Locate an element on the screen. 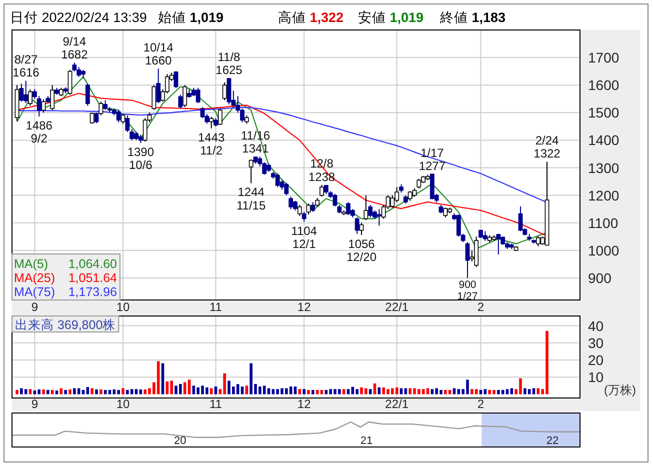  text: 高値 1,322 is located at coordinates (311, 17).